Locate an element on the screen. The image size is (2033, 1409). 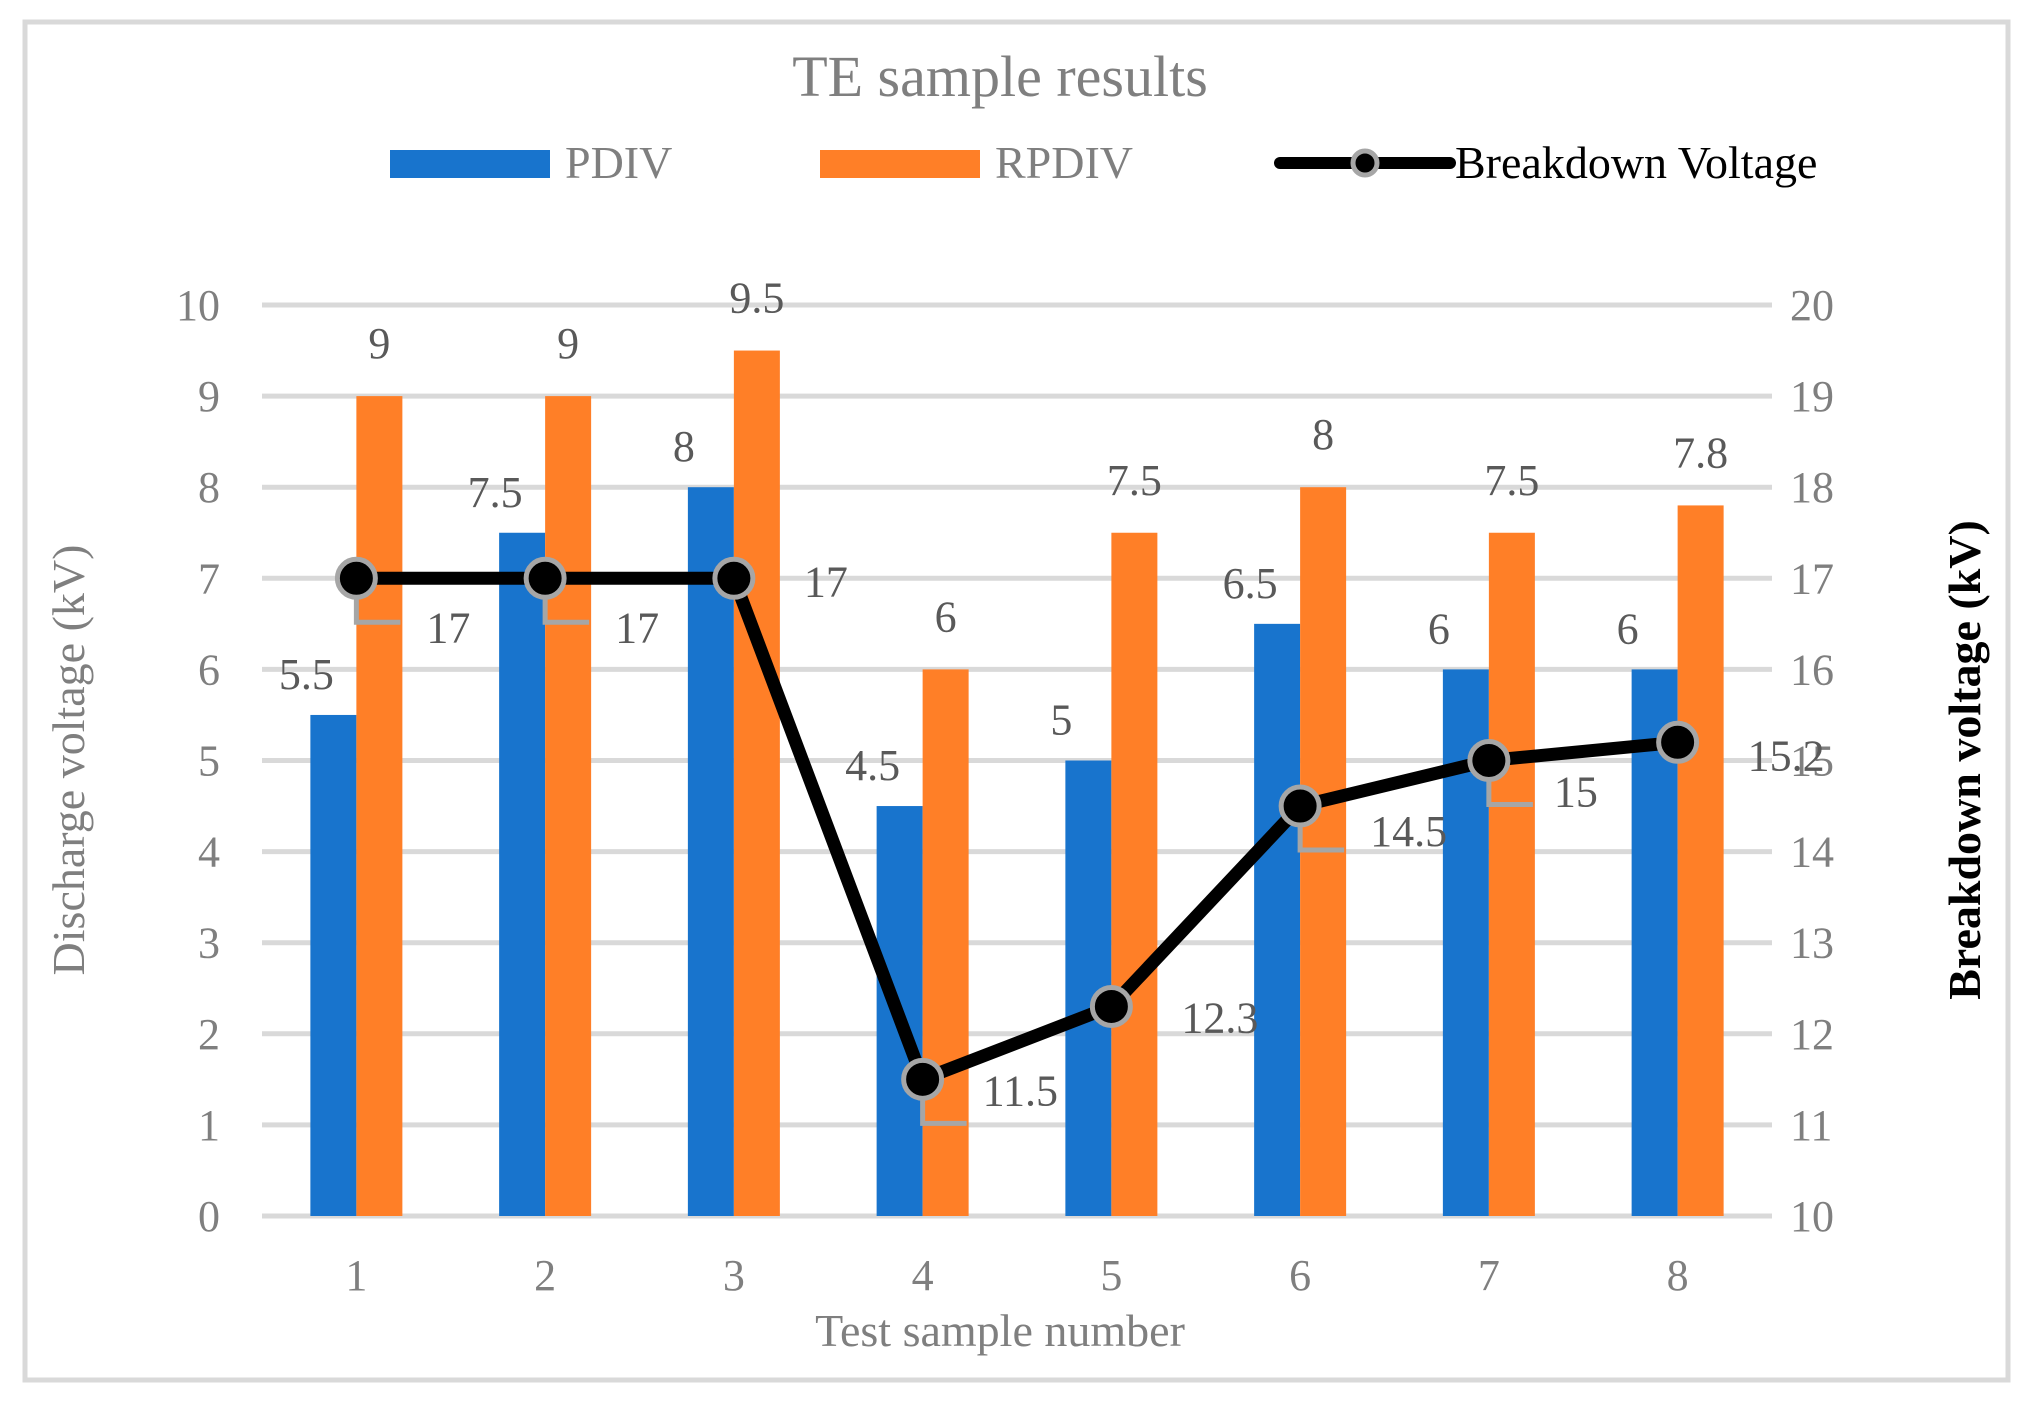
data-label-pdiv: 7.5 is located at coordinates (495, 492).